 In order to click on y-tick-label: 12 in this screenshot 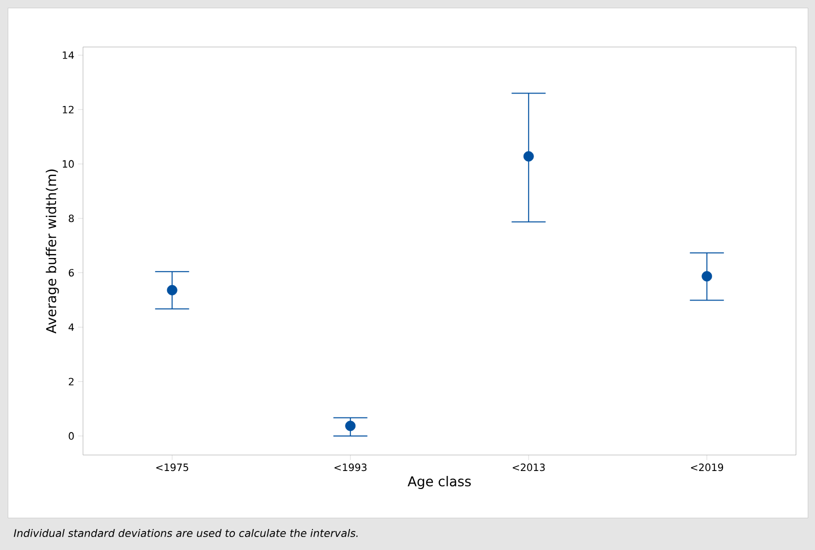, I will do `click(68, 110)`.